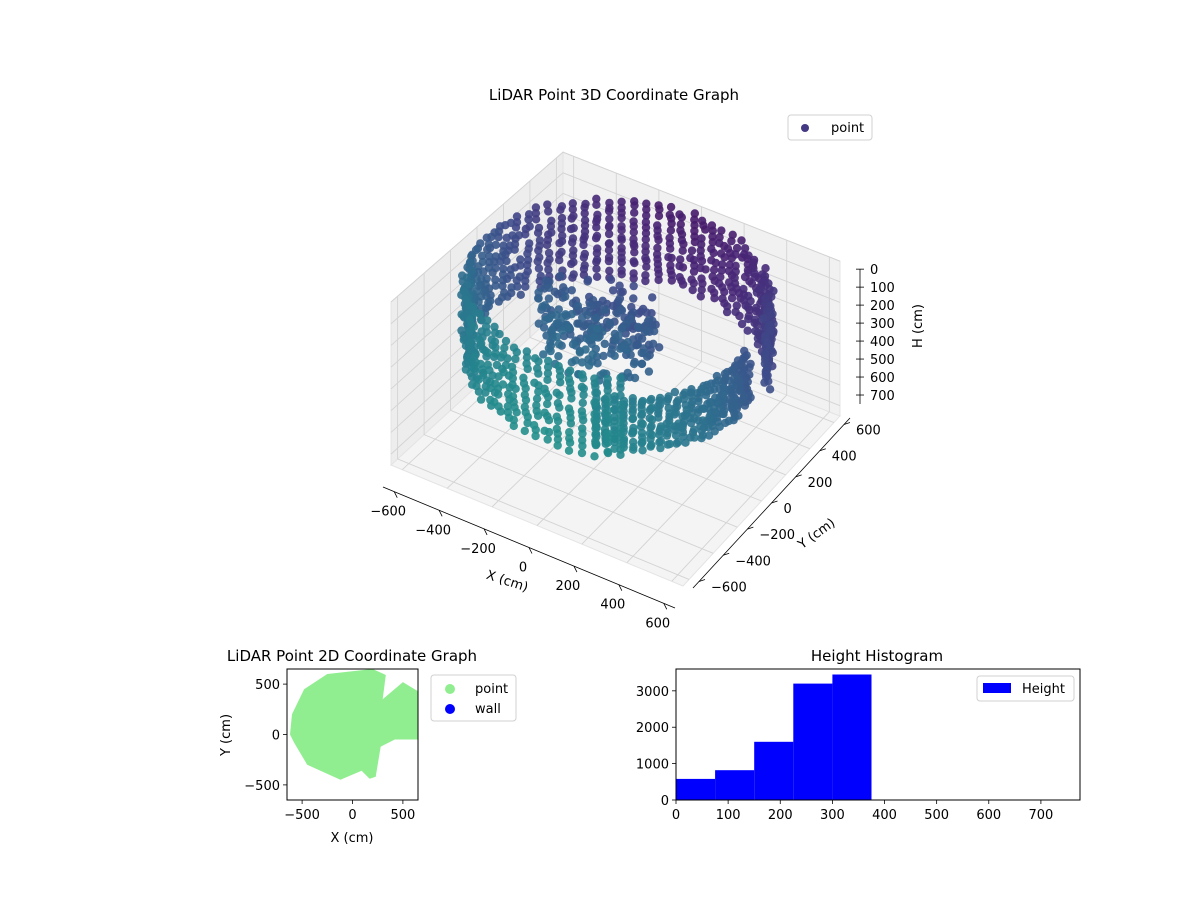 The width and height of the screenshot is (1200, 900). I want to click on x-axis-label-2d: X (cm), so click(352, 838).